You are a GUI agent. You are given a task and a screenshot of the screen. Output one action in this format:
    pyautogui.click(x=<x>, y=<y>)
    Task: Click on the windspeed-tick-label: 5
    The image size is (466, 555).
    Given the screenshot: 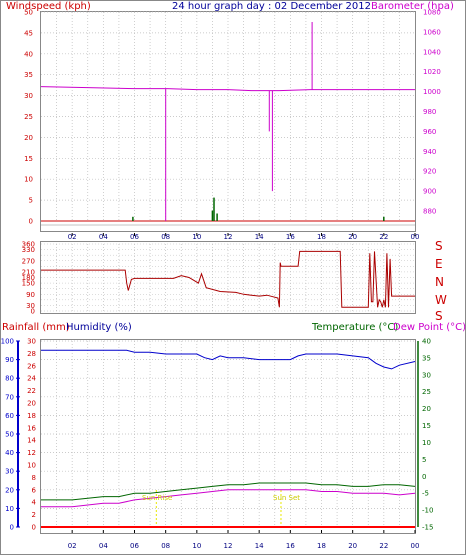 What is the action you would take?
    pyautogui.click(x=31, y=201)
    